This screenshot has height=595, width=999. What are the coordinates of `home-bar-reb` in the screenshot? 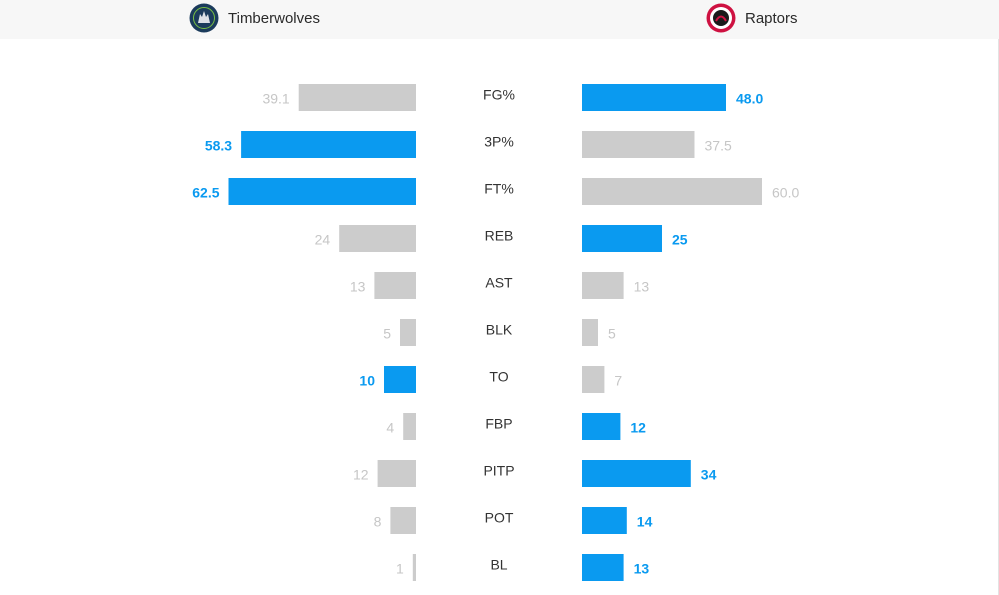 It's located at (622, 238).